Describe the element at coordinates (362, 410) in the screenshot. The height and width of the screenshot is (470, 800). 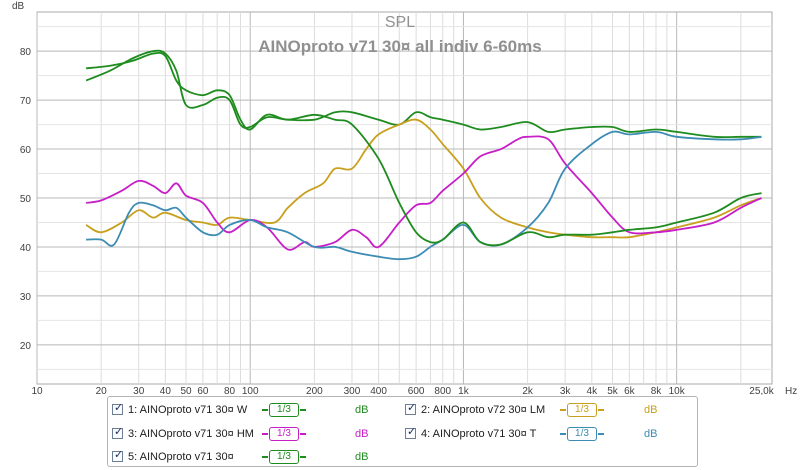
I see `legend-unit-1: dB` at that location.